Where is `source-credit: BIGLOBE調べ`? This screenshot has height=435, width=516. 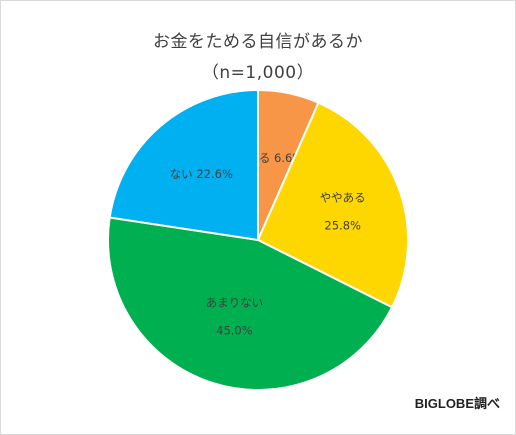
source-credit: BIGLOBE調べ is located at coordinates (457, 403).